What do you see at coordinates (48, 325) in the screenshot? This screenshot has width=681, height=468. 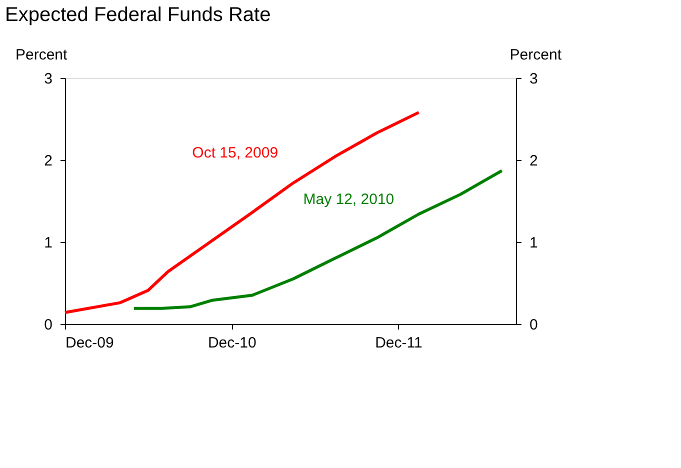 I see `y-tick-label: 0` at bounding box center [48, 325].